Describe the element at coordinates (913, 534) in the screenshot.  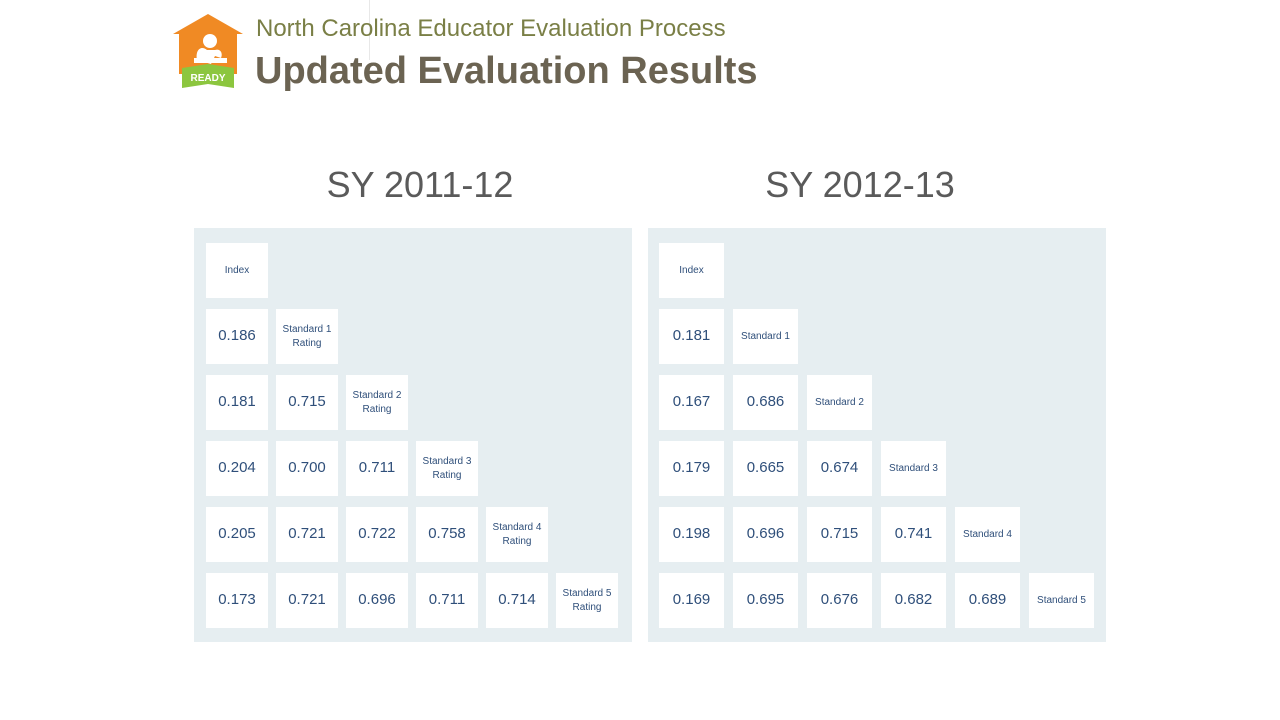
I see `matrix-value-cell: 0.741` at that location.